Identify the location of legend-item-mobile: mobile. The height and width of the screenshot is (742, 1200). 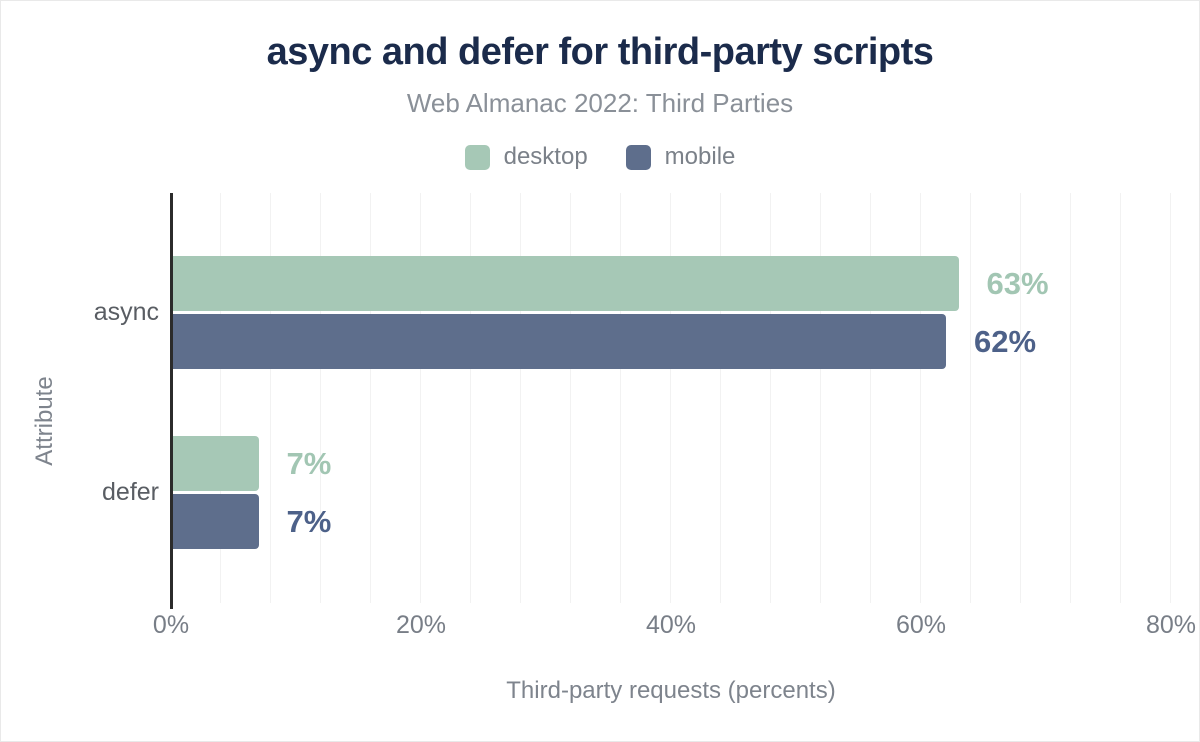
(680, 157).